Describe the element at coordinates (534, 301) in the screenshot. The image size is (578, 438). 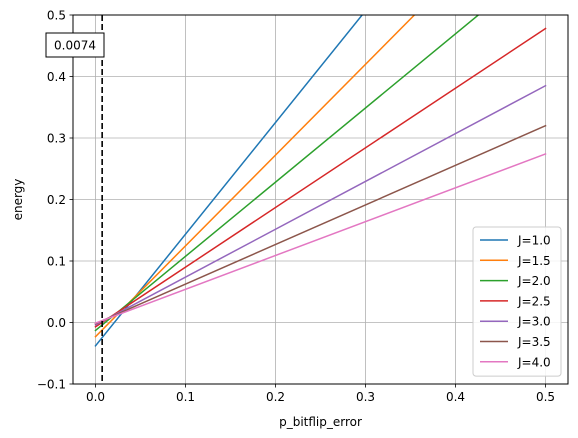
I see `legend-label: J=2.5` at that location.